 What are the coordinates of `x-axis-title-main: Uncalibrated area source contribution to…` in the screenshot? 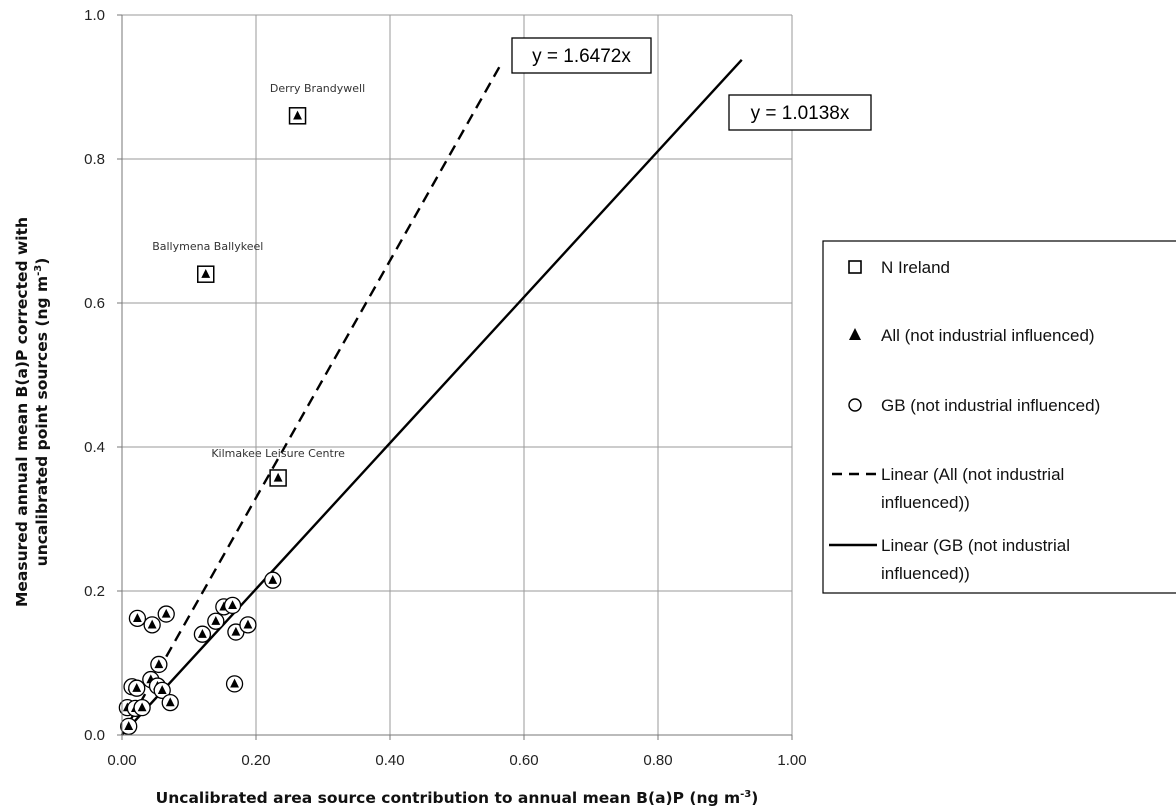 It's located at (448, 798).